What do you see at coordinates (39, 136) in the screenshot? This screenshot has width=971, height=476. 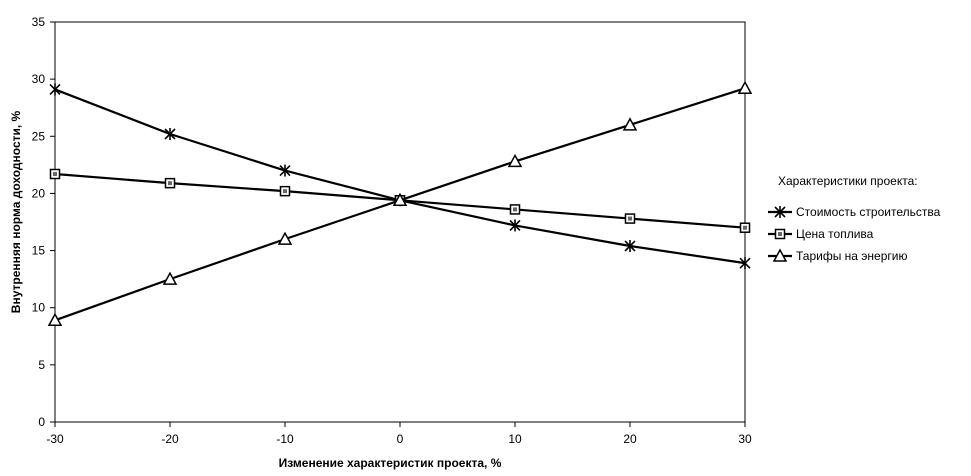 I see `y-tick-label: 25` at bounding box center [39, 136].